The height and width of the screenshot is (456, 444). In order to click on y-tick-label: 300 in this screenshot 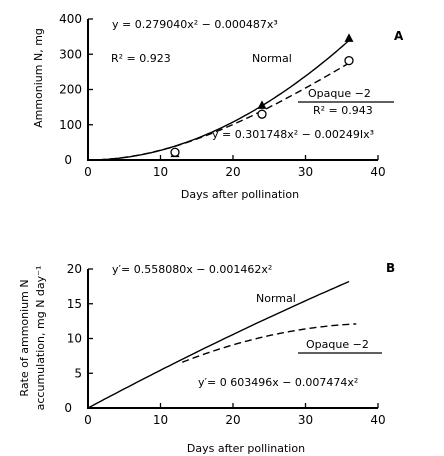, I will do `click(70, 54)`.